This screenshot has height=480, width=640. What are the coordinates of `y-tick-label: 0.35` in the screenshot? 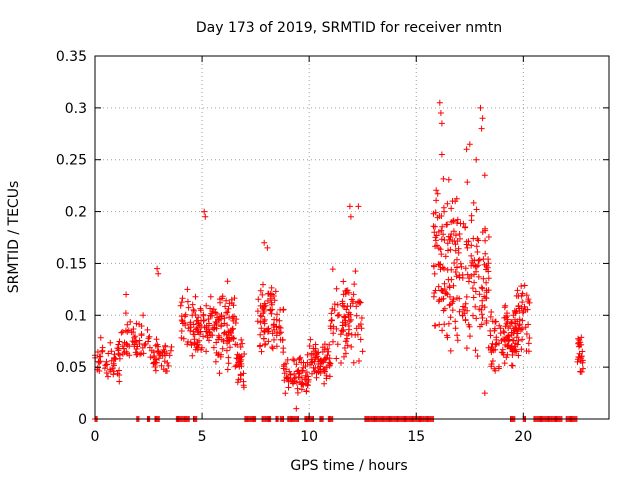 It's located at (71, 57).